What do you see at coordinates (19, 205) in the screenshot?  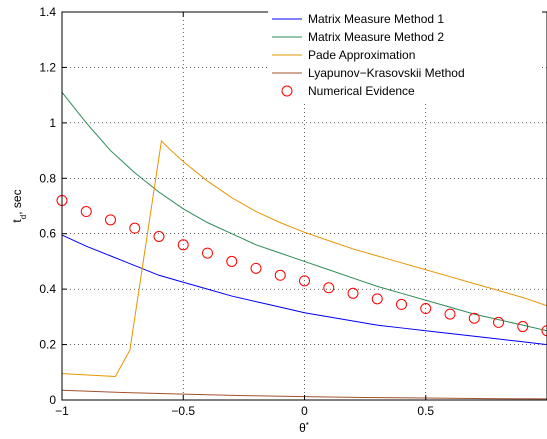 I see `y-axis-label: td, sec` at bounding box center [19, 205].